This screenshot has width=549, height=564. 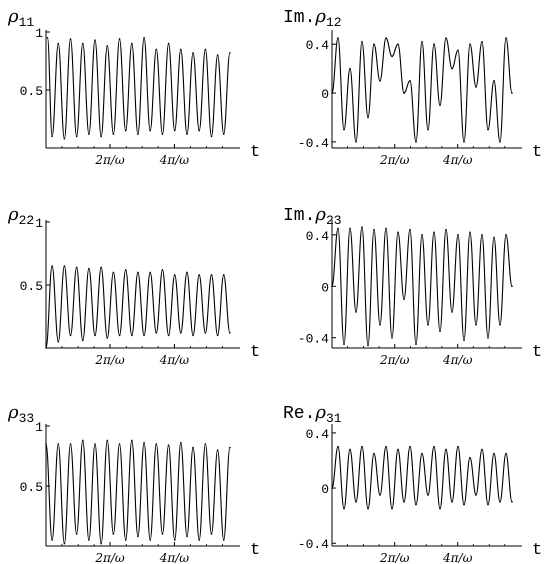 I want to click on y-tick-label: 0.4, so click(x=318, y=434).